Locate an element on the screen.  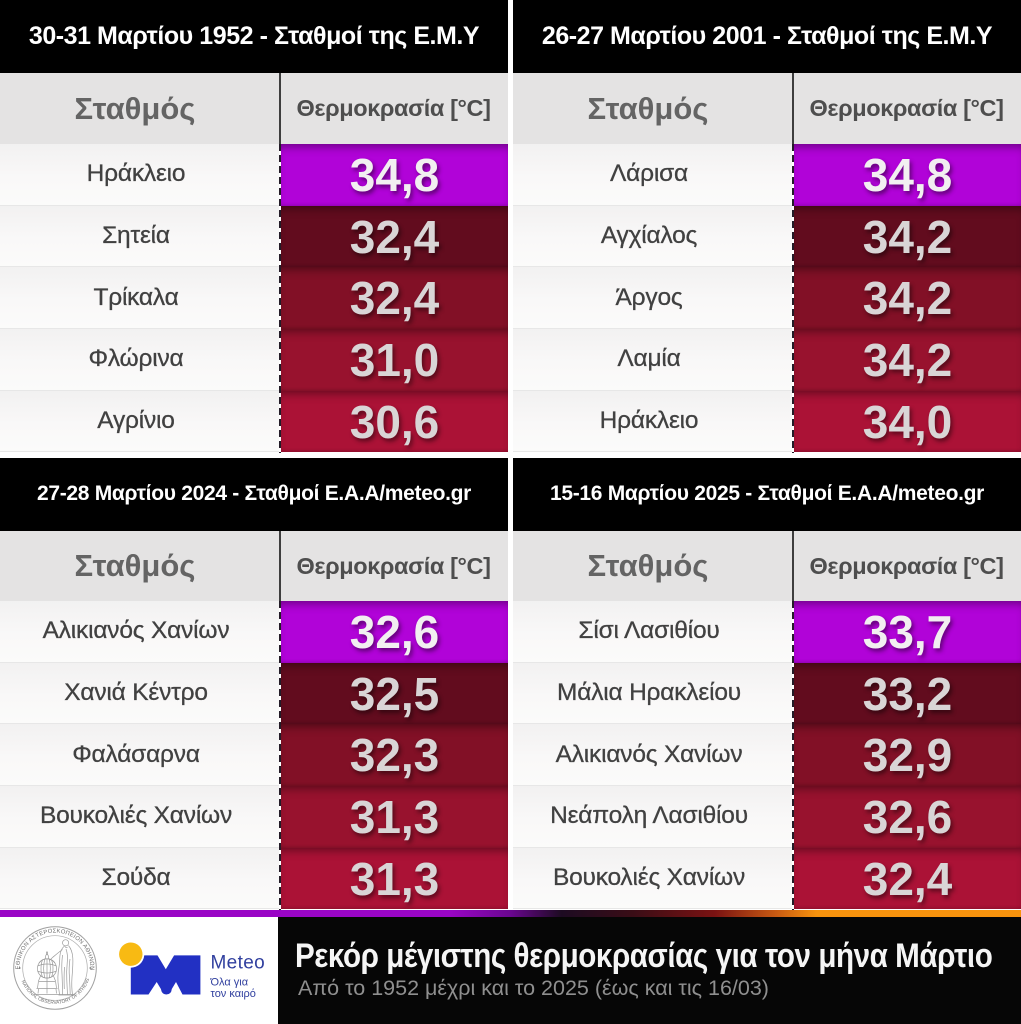
svg-text: Όλα για is located at coordinates (229, 983).